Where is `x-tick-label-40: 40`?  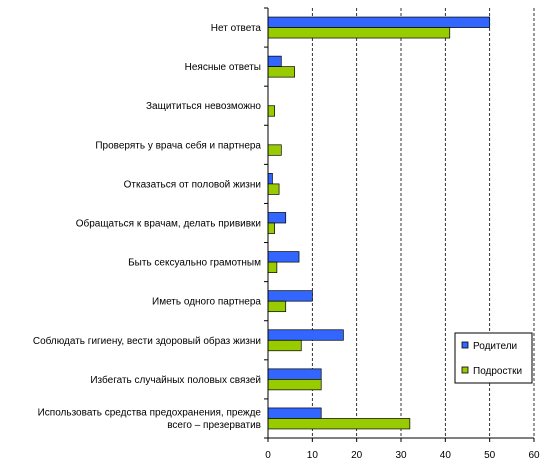
x-tick-label-40: 40 is located at coordinates (446, 455).